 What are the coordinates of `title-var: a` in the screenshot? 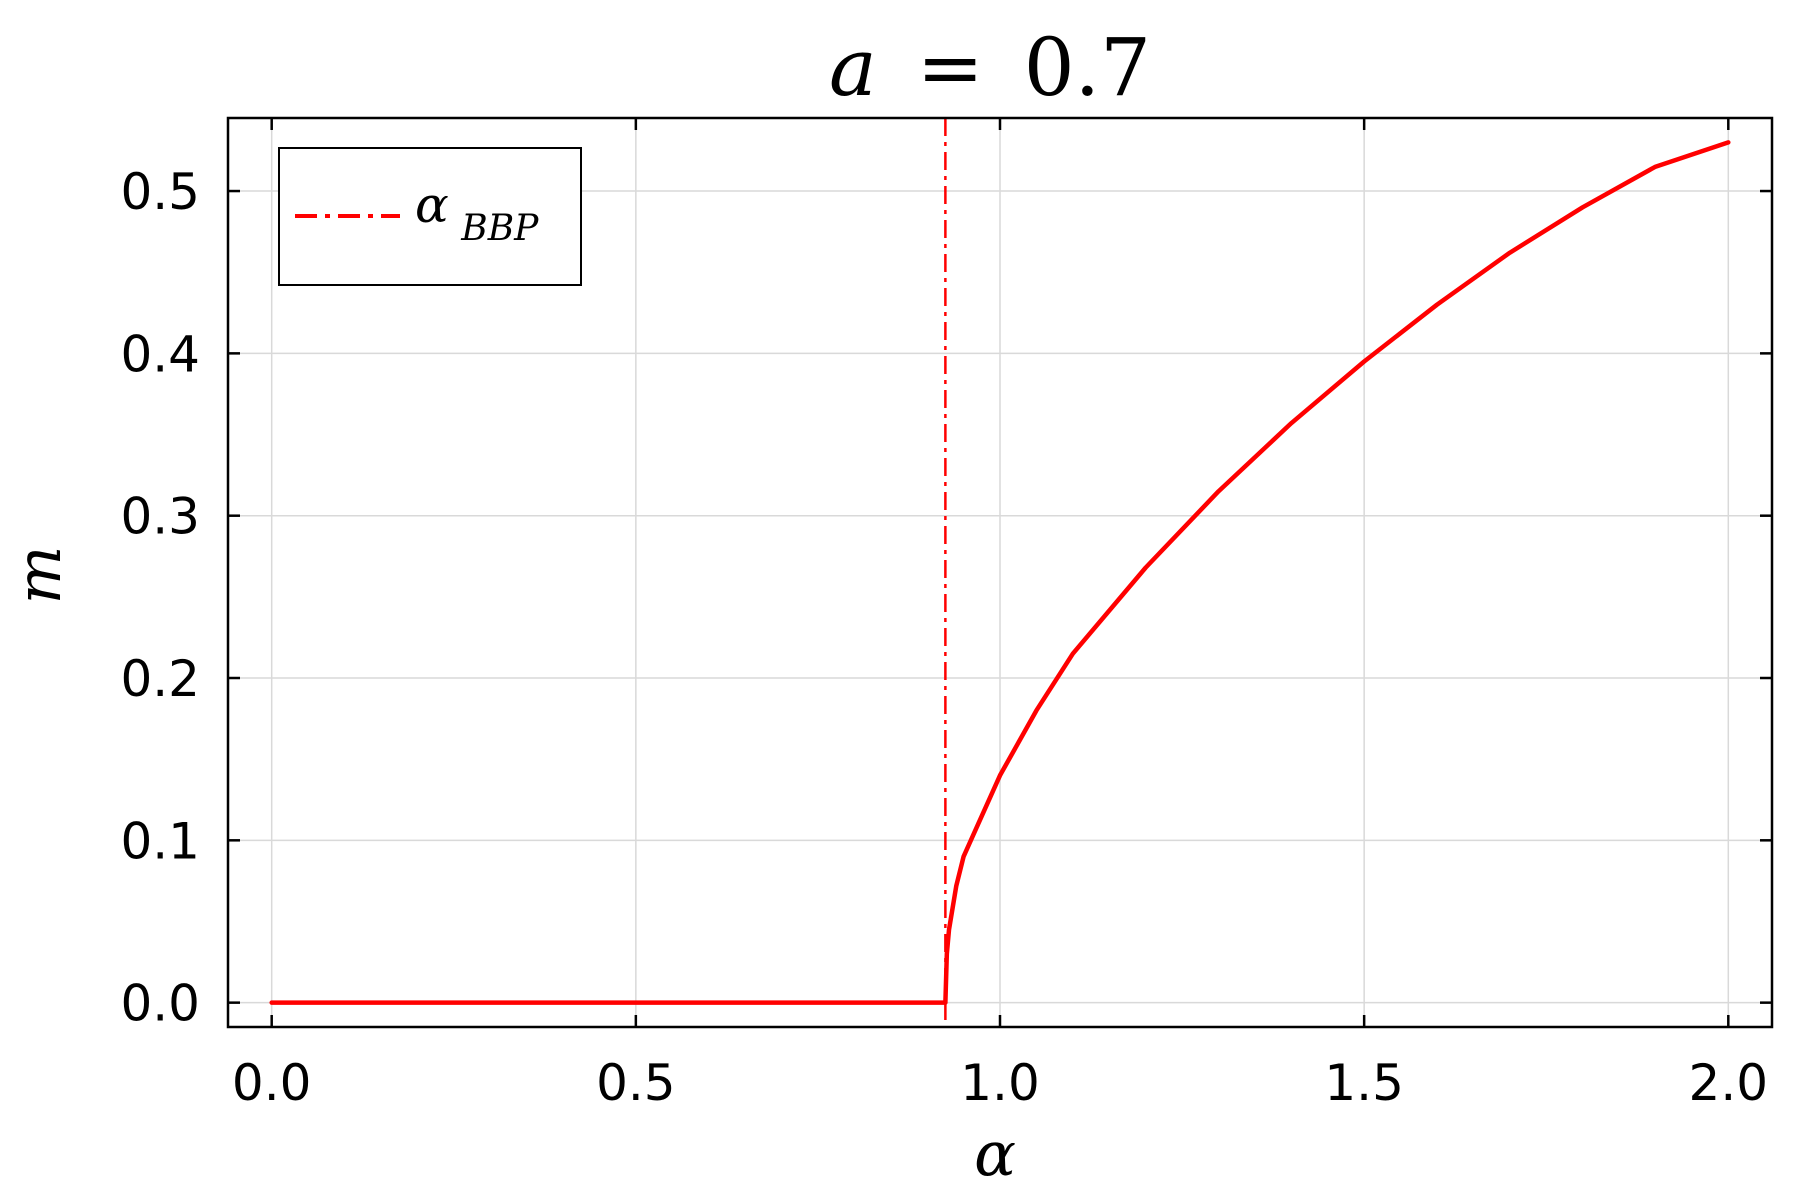 It's located at (853, 67).